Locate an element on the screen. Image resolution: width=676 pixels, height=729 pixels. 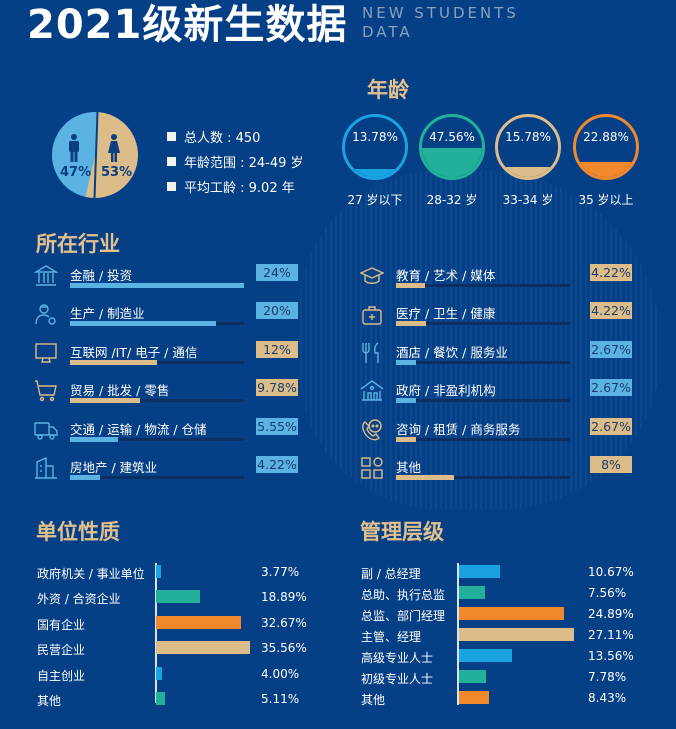
mgmt-level-row: 总助、执行总监 7.56% is located at coordinates (494, 594).